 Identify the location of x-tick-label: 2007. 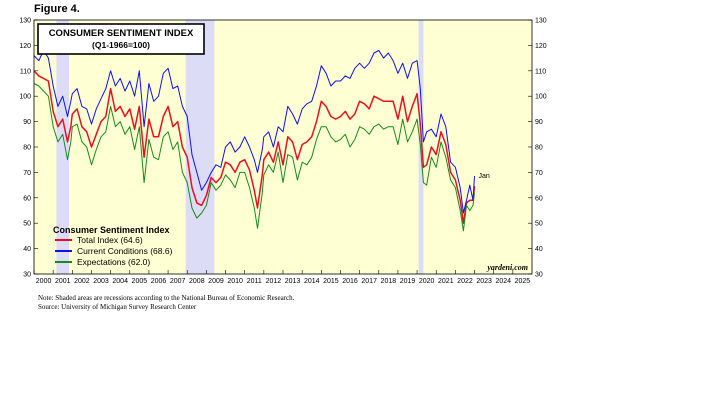
(178, 281).